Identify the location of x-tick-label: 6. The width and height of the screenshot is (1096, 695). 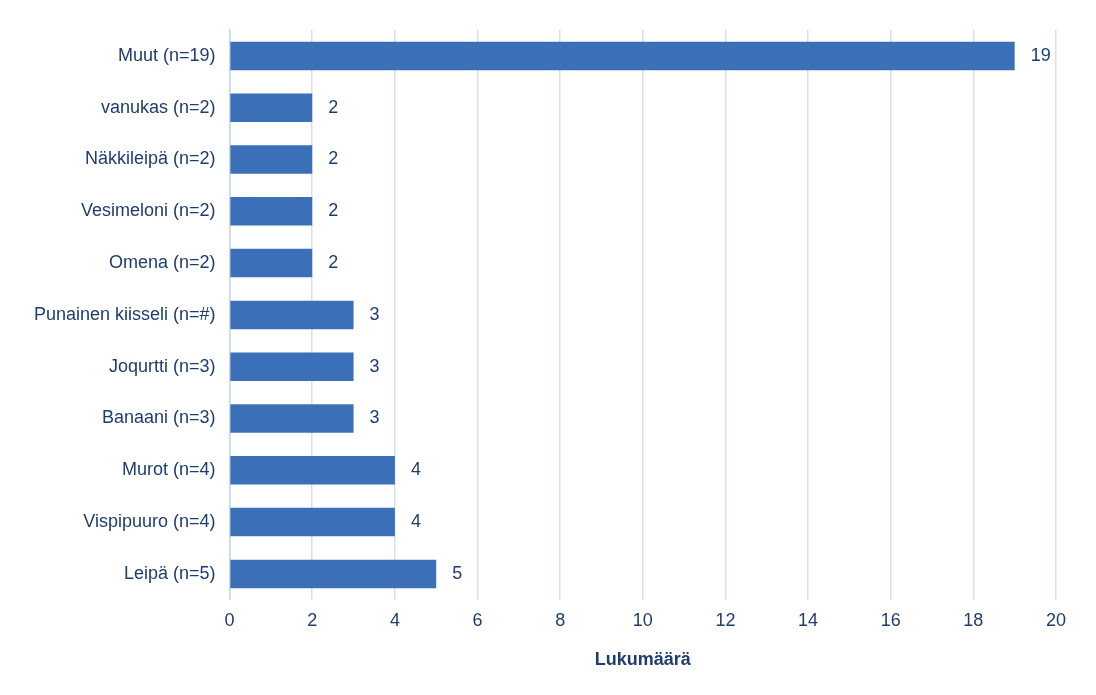
(477, 619).